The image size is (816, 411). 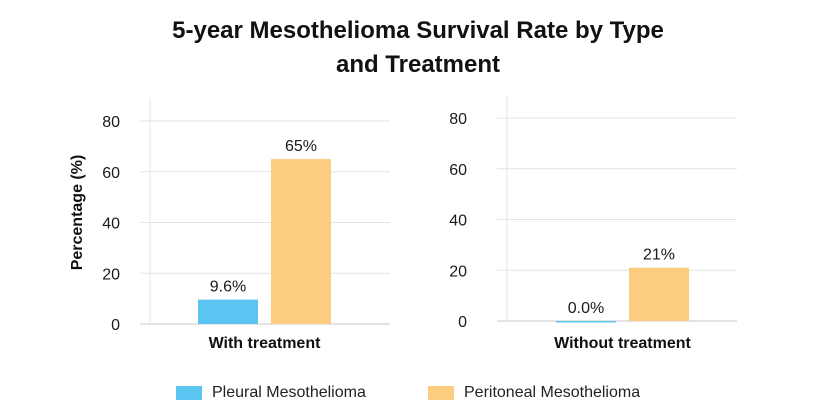 I want to click on without-treatment-x-axis-label: Without treatment, so click(x=622, y=343).